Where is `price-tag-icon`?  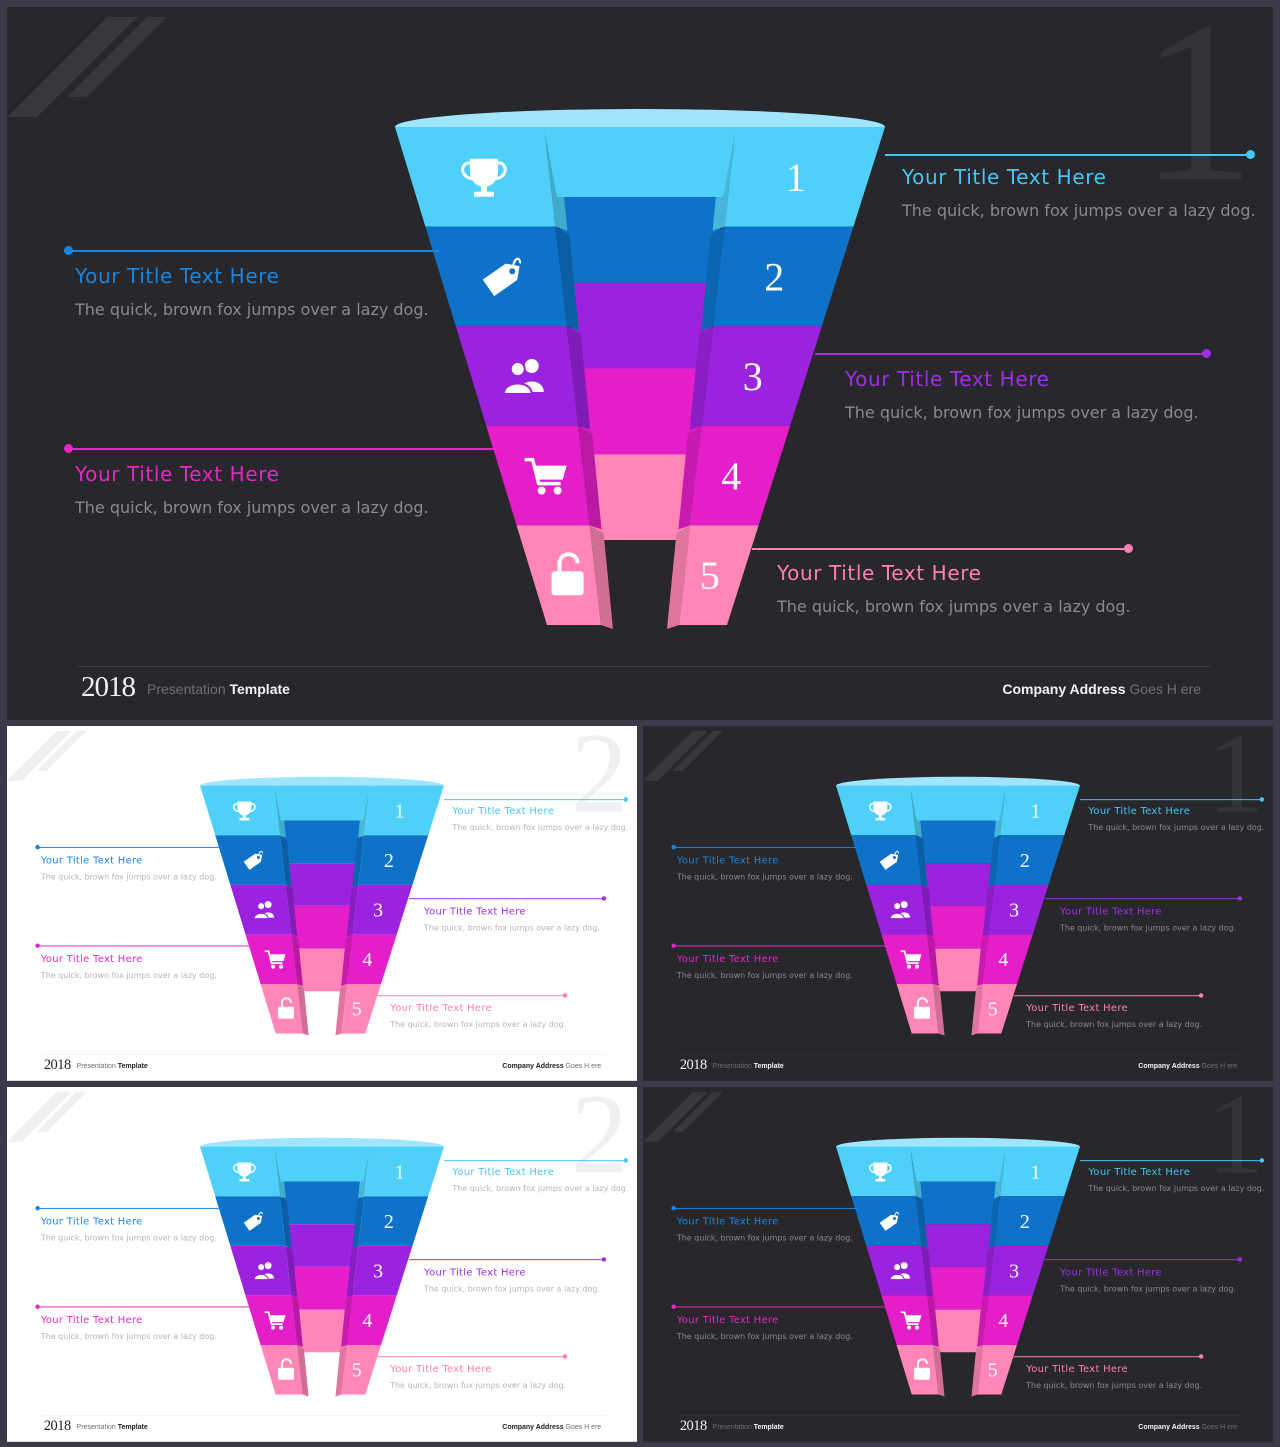
price-tag-icon is located at coordinates (253, 860).